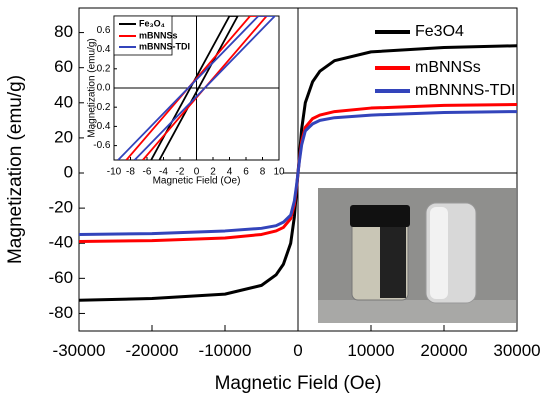  I want to click on x-tick-label: 10000, so click(370, 350).